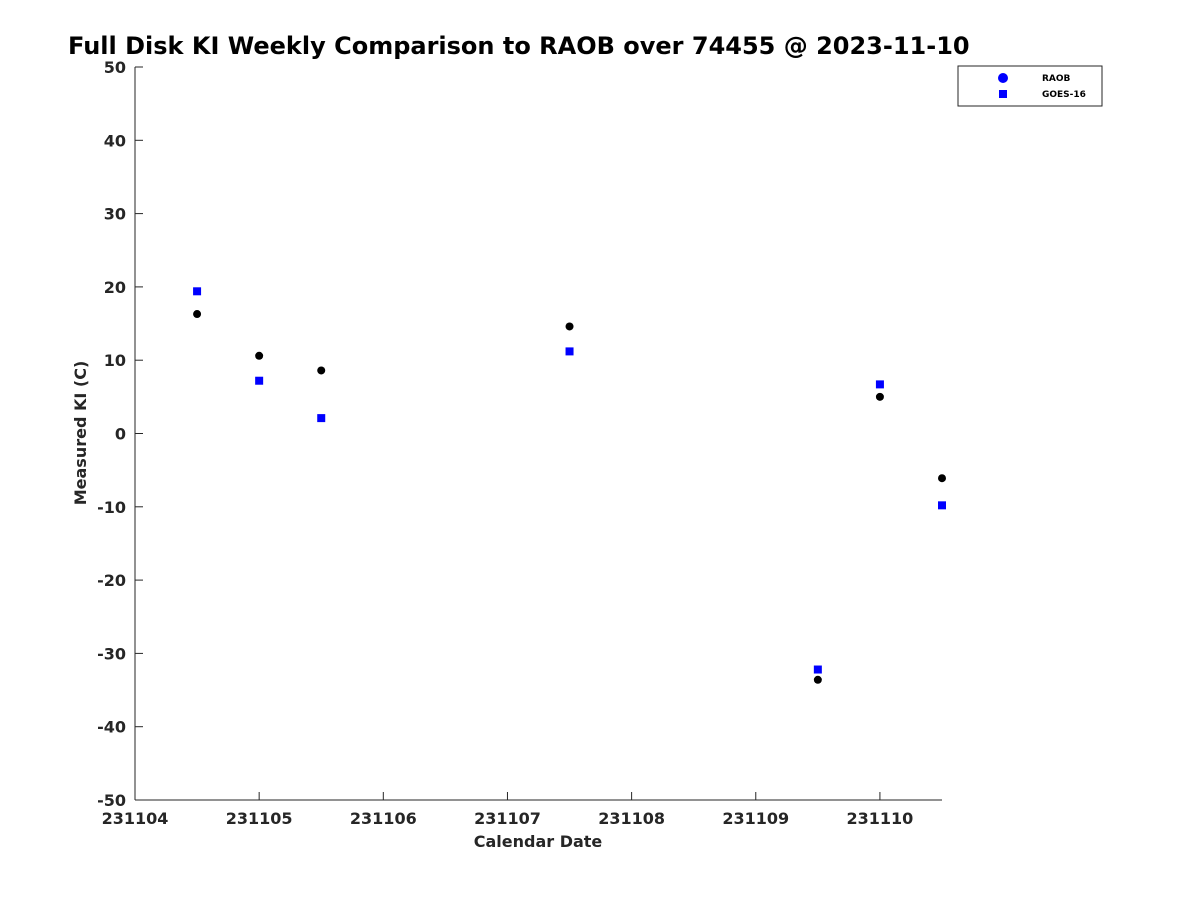 This screenshot has height=900, width=1200. I want to click on x-tick-label: 231106, so click(383, 818).